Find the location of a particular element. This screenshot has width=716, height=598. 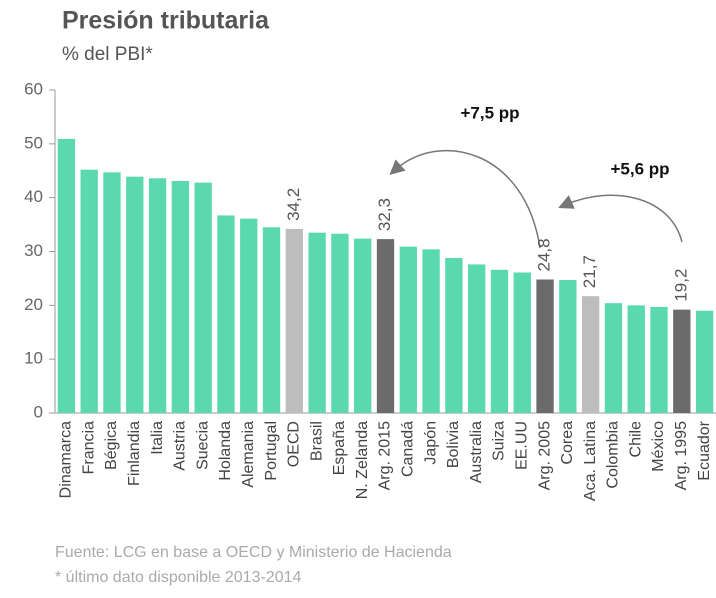

x-tick-label: Suecia is located at coordinates (202, 445).